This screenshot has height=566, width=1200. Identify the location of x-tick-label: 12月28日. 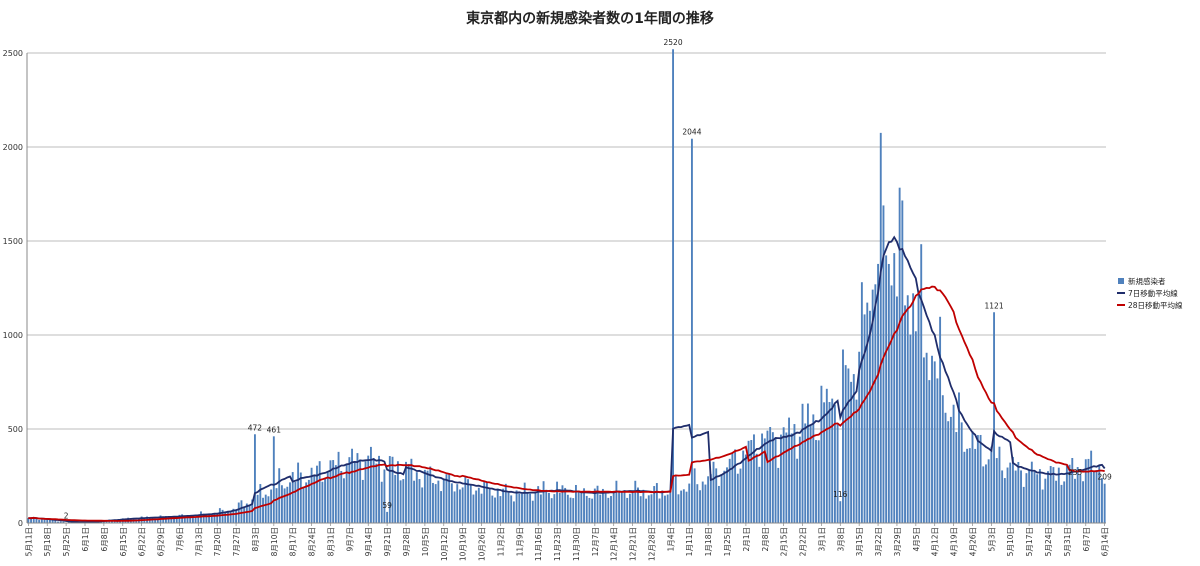
(651, 544).